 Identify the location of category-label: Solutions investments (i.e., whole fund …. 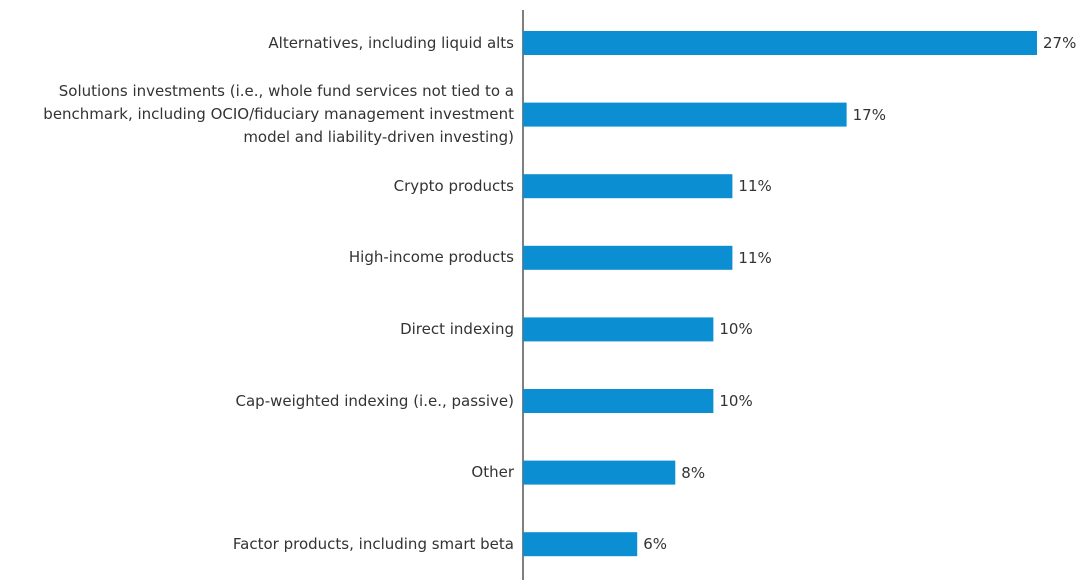
(278, 114).